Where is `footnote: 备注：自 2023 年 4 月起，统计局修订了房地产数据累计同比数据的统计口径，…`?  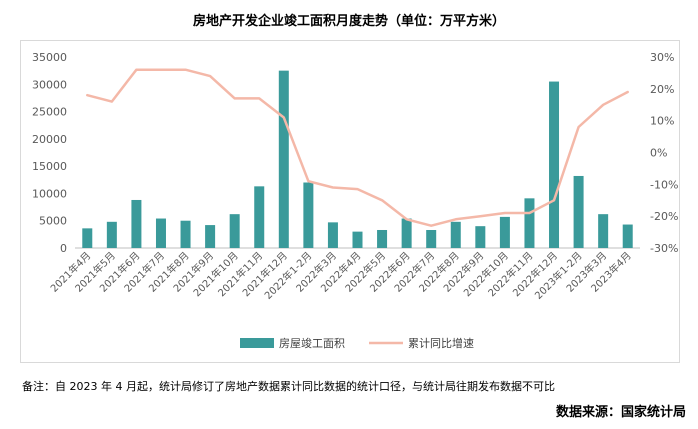
footnote: 备注：自 2023 年 4 月起，统计局修订了房地产数据累计同比数据的统计口径，… is located at coordinates (288, 386).